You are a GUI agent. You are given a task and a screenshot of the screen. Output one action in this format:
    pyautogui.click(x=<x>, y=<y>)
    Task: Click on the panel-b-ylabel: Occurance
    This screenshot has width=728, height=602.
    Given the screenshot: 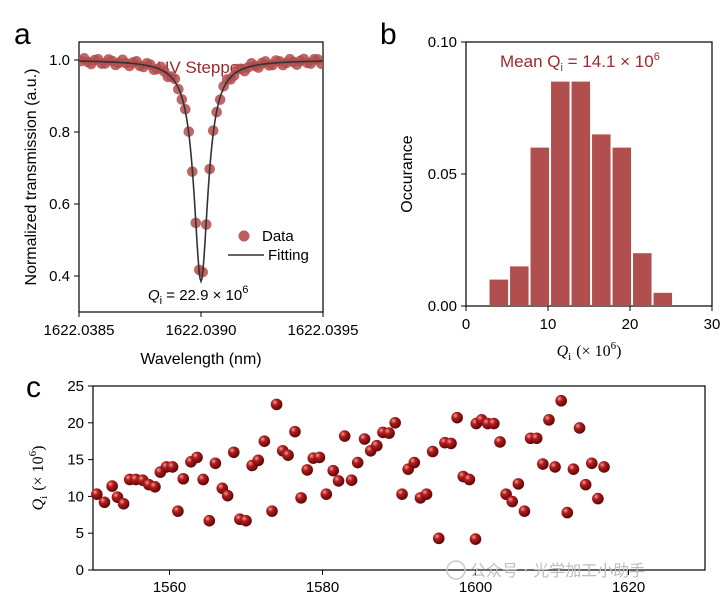 What is the action you would take?
    pyautogui.click(x=407, y=173)
    